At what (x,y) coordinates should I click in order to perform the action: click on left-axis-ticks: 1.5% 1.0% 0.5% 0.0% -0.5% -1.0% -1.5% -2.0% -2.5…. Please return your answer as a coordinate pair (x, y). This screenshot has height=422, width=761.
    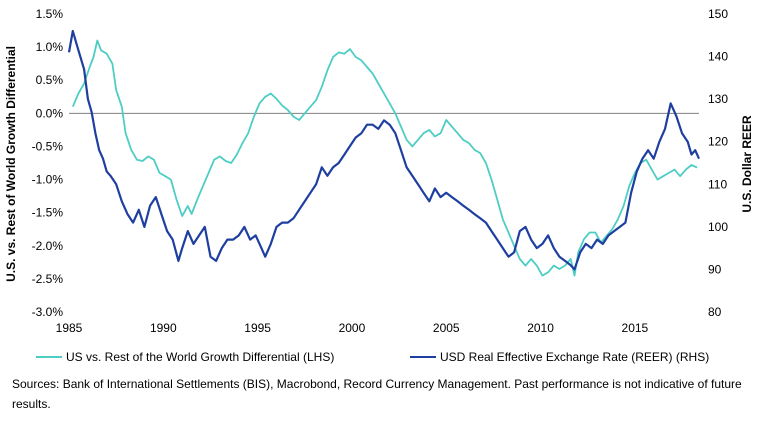
    Looking at the image, I should click on (48, 163).